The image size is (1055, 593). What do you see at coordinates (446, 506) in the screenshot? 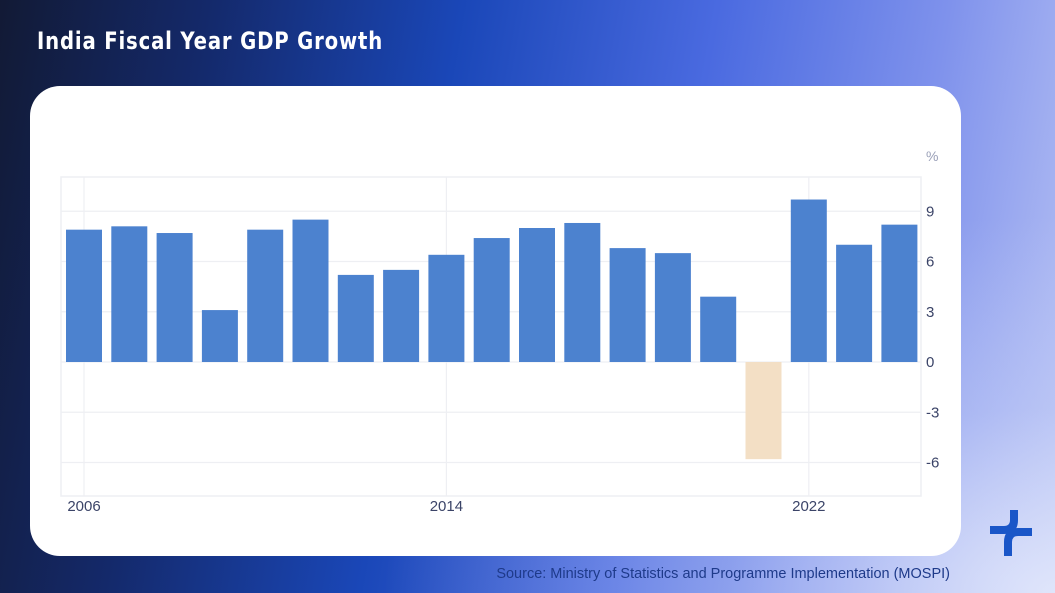
I see `x-tick-label: 2014` at bounding box center [446, 506].